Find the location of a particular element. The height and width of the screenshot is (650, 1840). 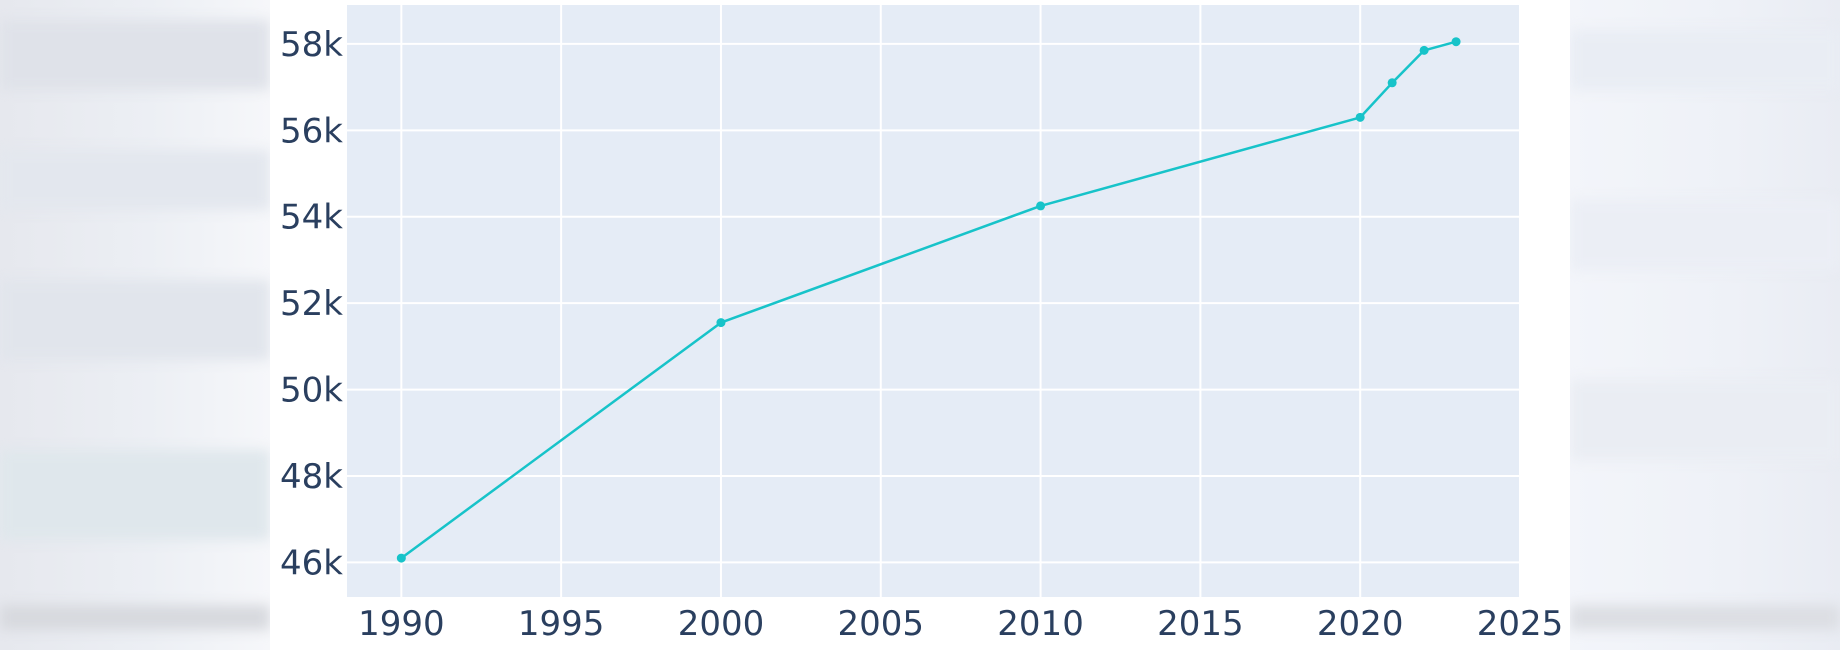

y-tick-label: 54k is located at coordinates (311, 218).